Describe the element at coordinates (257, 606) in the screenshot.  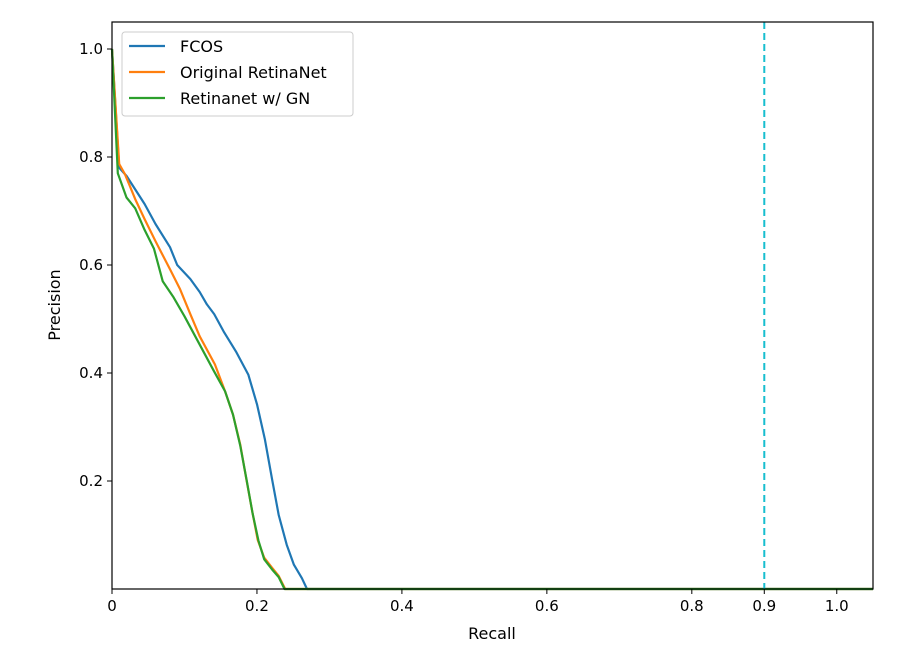
I see `x-tick-label: 0.2` at that location.